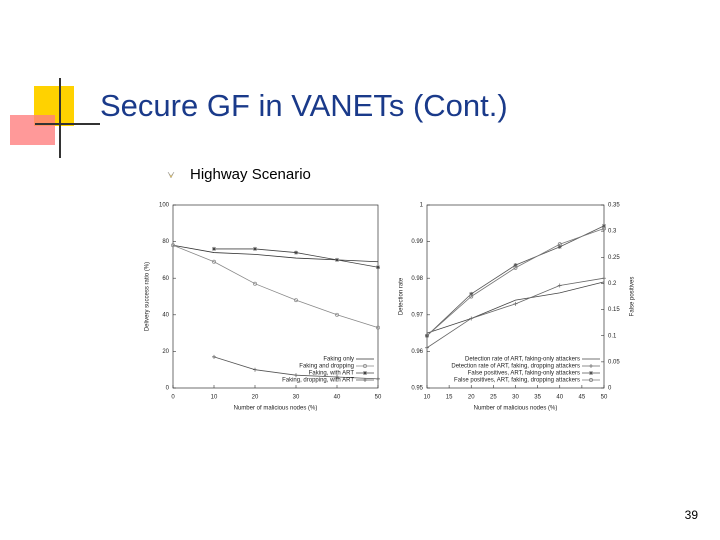  What do you see at coordinates (417, 242) in the screenshot?
I see `y-tick-label: 0.99` at bounding box center [417, 242].